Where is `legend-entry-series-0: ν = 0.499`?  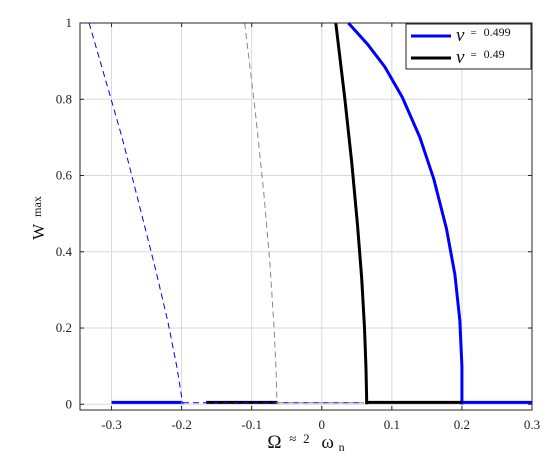 legend-entry-series-0: ν = 0.499 is located at coordinates (483, 34).